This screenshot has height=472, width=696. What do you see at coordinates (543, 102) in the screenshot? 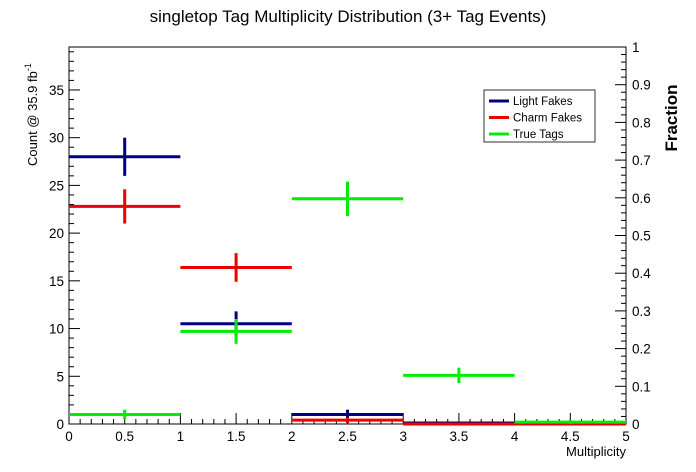
I see `legend-label: Light Fakes` at bounding box center [543, 102].